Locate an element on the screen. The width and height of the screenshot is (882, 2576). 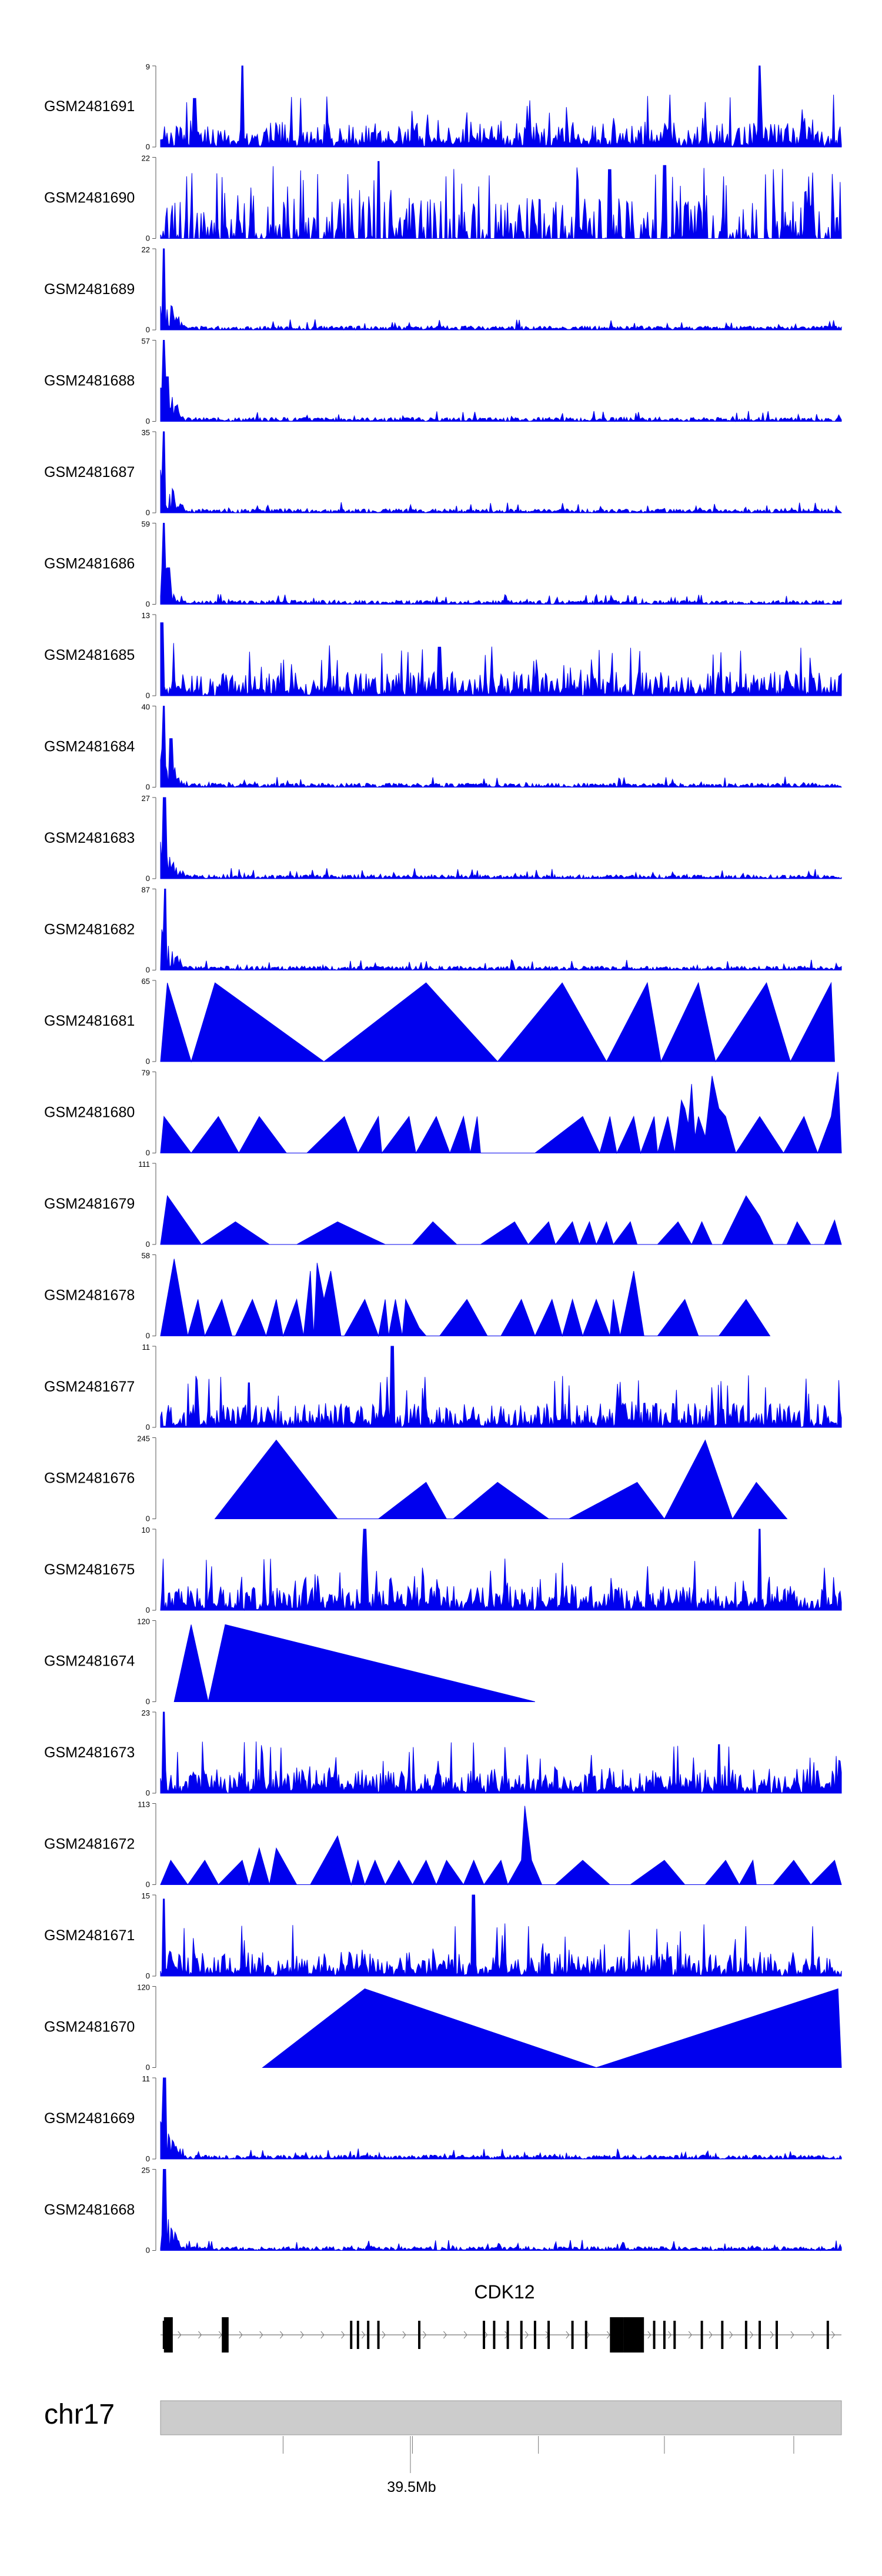
y-max-label: 22 is located at coordinates (146, 158).